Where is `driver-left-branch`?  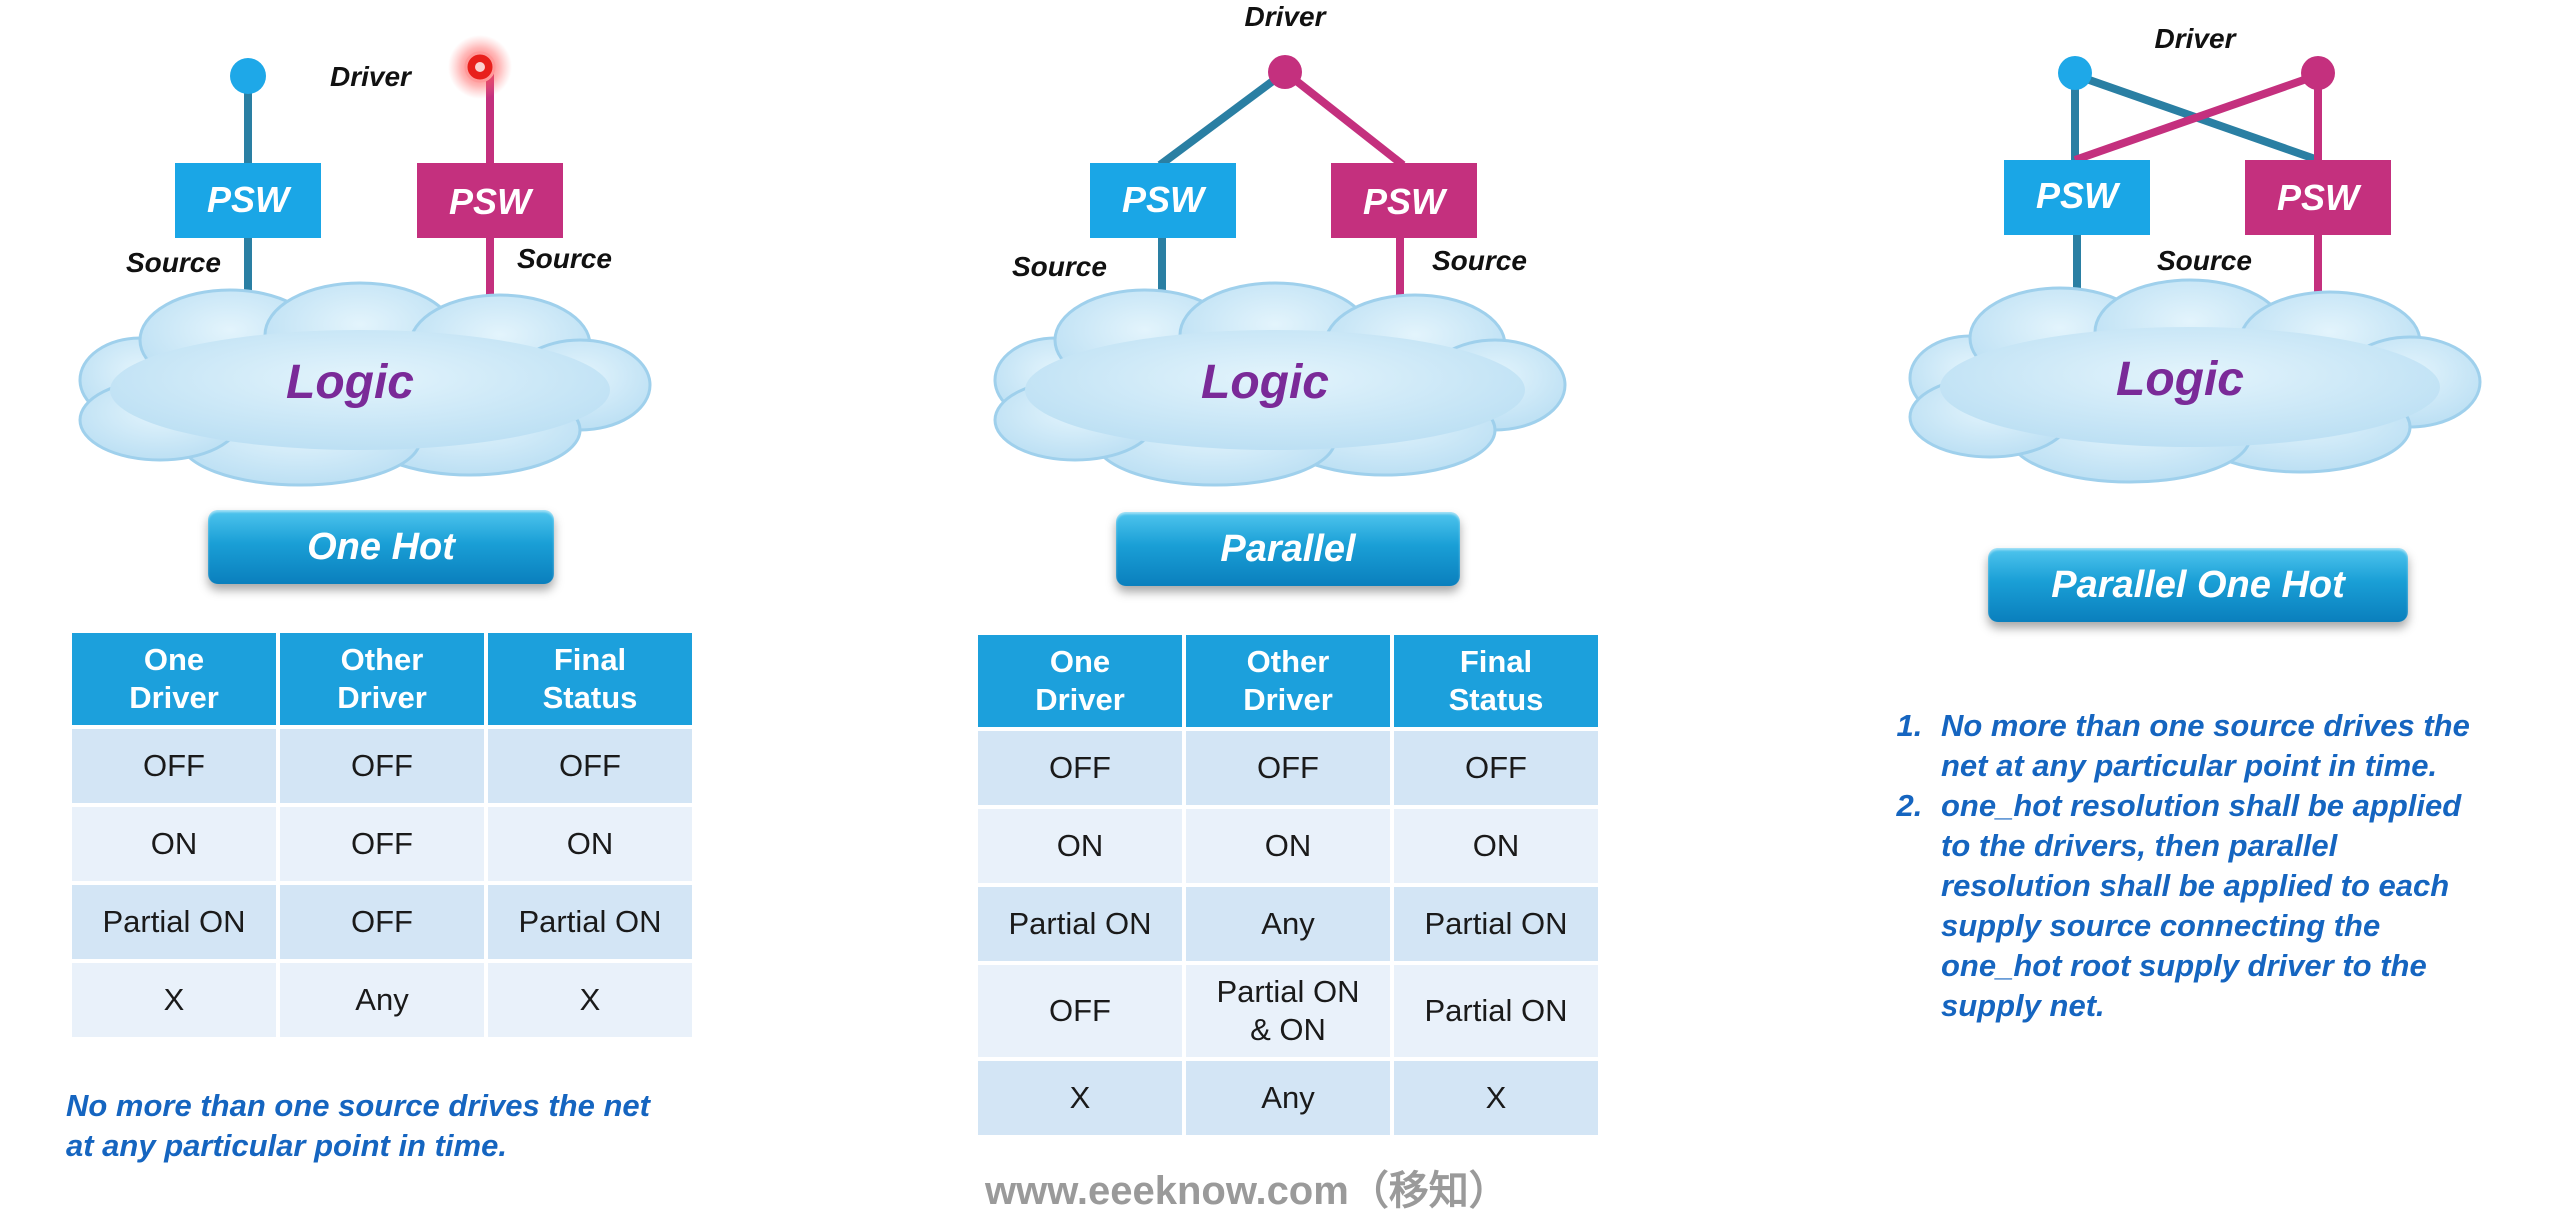
driver-left-branch is located at coordinates (1222, 118).